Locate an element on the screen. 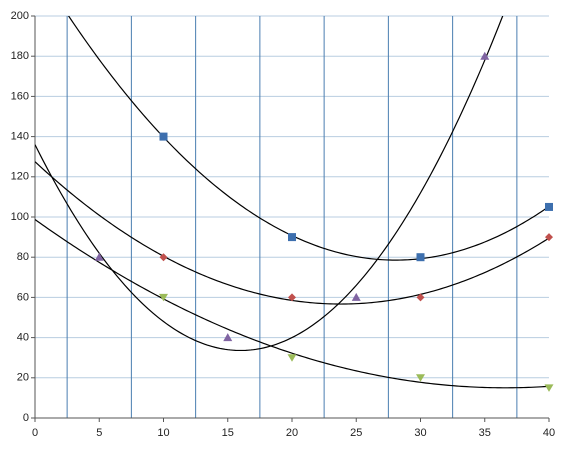  x-tick-label: 0 is located at coordinates (35, 433).